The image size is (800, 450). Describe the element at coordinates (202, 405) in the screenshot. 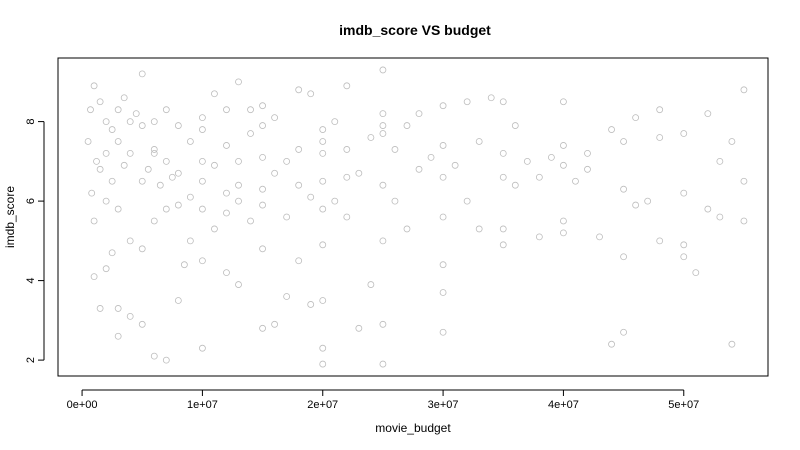

I see `x-tick-label: 1e+07` at that location.